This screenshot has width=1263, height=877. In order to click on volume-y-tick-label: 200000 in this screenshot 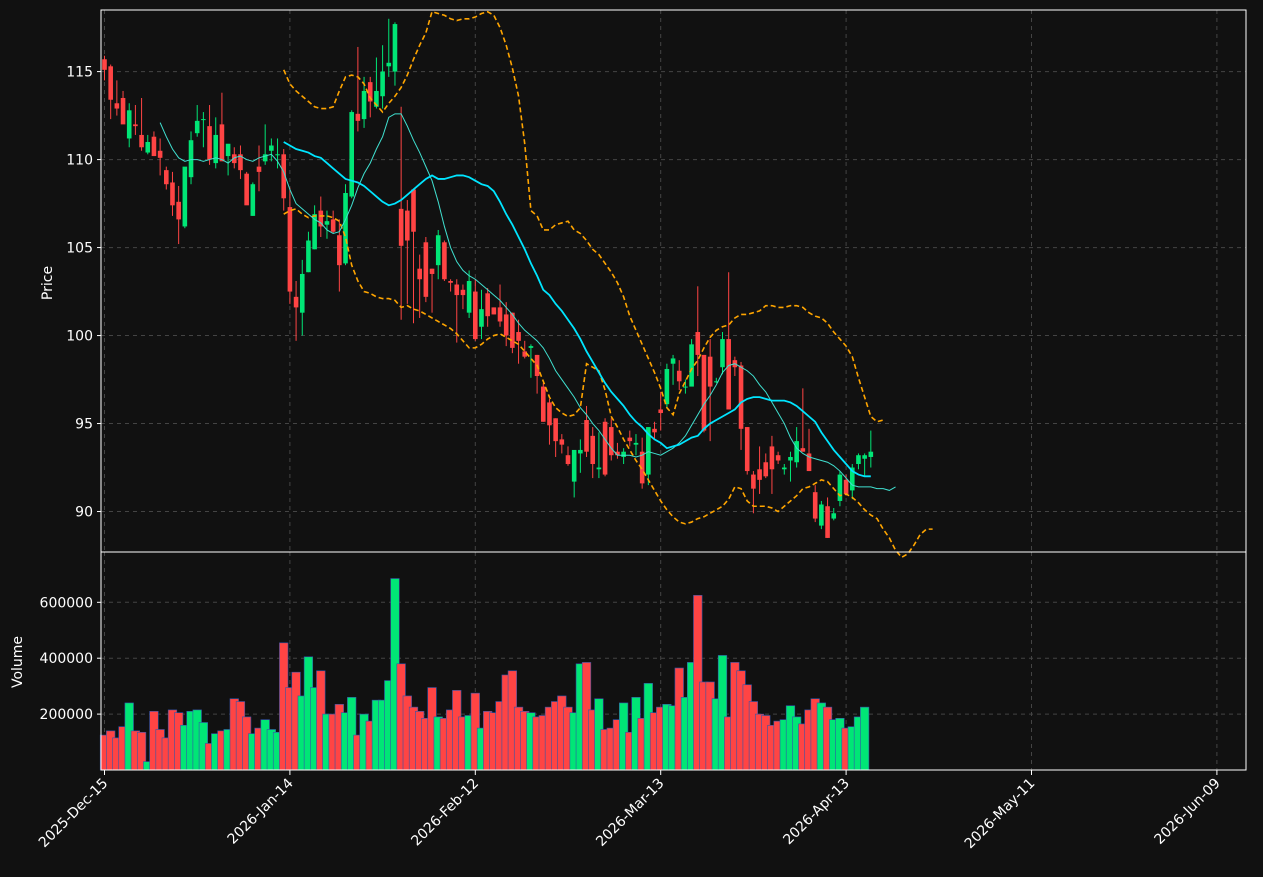, I will do `click(66, 715)`.